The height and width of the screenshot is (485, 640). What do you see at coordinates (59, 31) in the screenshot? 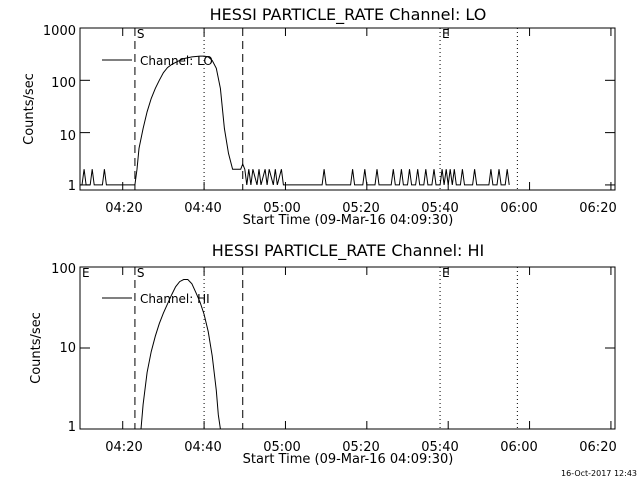
I see `y-tick-label: 1000` at bounding box center [59, 31].